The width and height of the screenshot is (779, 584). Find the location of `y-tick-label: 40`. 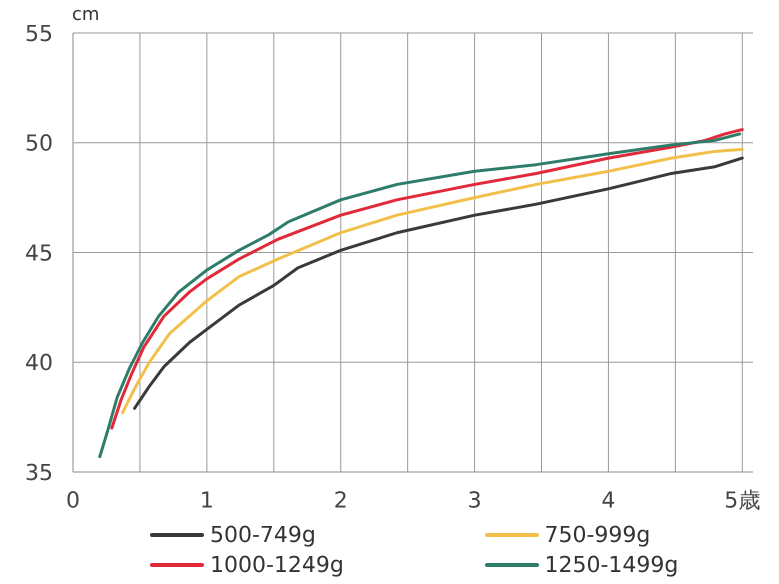

y-tick-label: 40 is located at coordinates (39, 363).